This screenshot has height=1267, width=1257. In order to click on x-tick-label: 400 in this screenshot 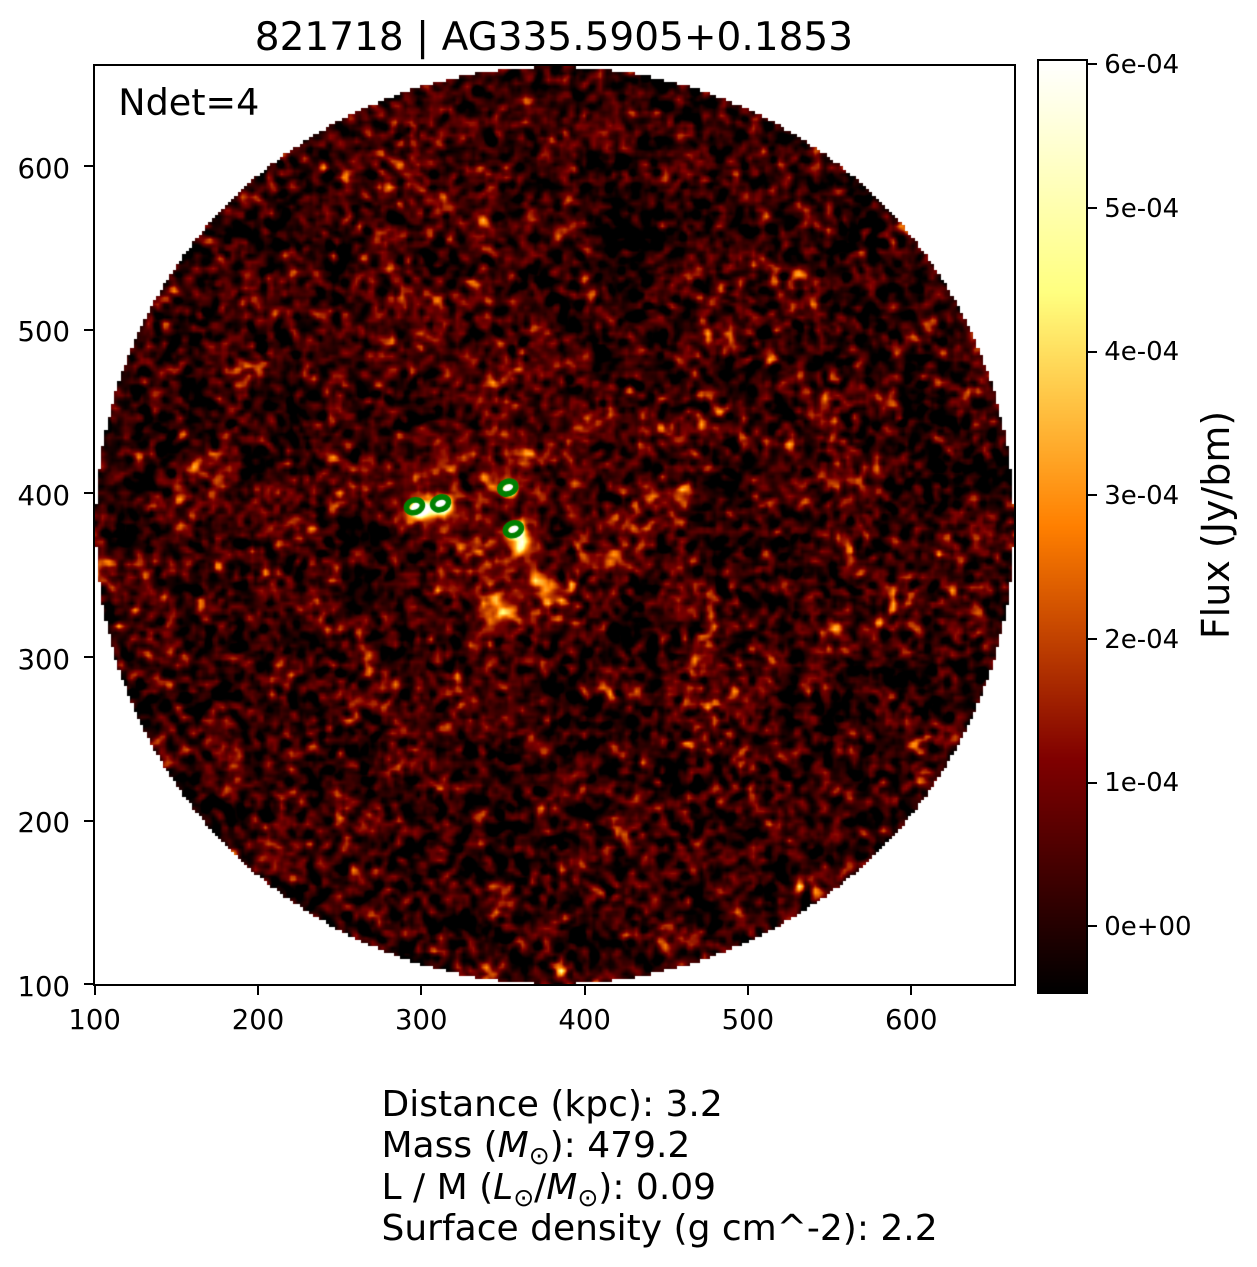, I will do `click(584, 1019)`.